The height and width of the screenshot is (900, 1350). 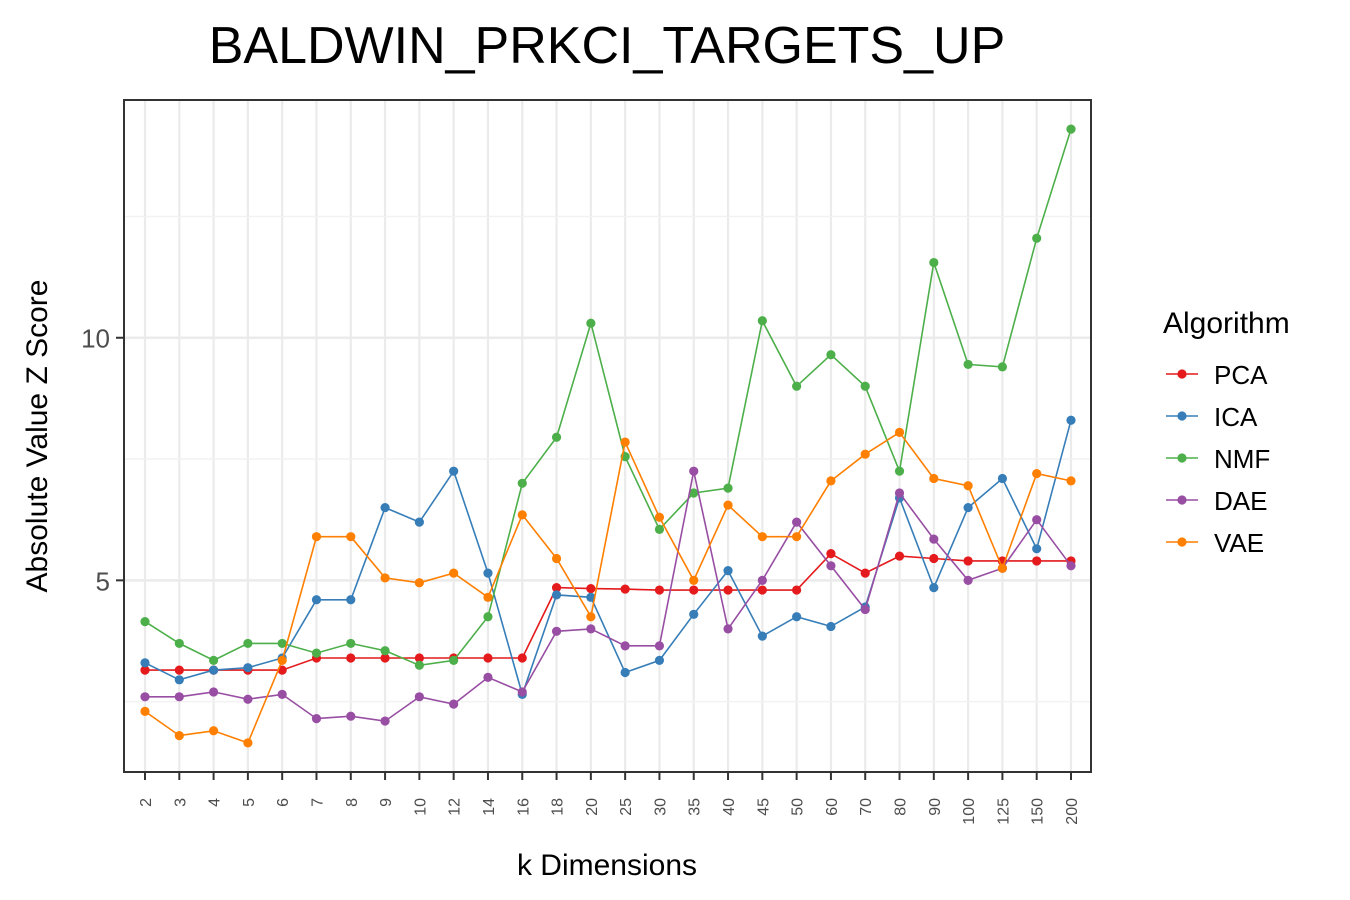 What do you see at coordinates (1003, 811) in the screenshot?
I see `x-tick-label: 125` at bounding box center [1003, 811].